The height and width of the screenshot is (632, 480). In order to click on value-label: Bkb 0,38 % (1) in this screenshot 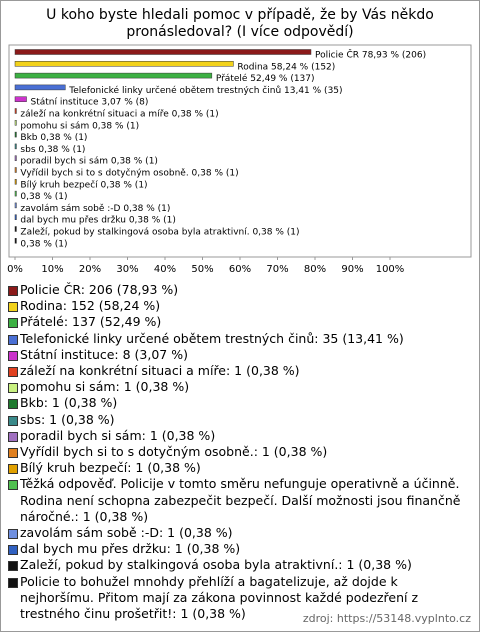, I will do `click(53, 138)`.